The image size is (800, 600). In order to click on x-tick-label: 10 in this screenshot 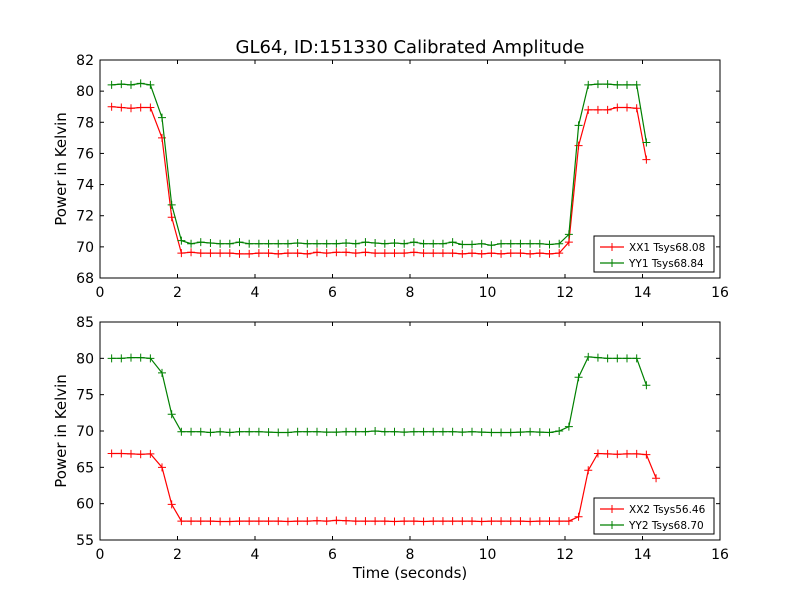, I will do `click(488, 293)`.